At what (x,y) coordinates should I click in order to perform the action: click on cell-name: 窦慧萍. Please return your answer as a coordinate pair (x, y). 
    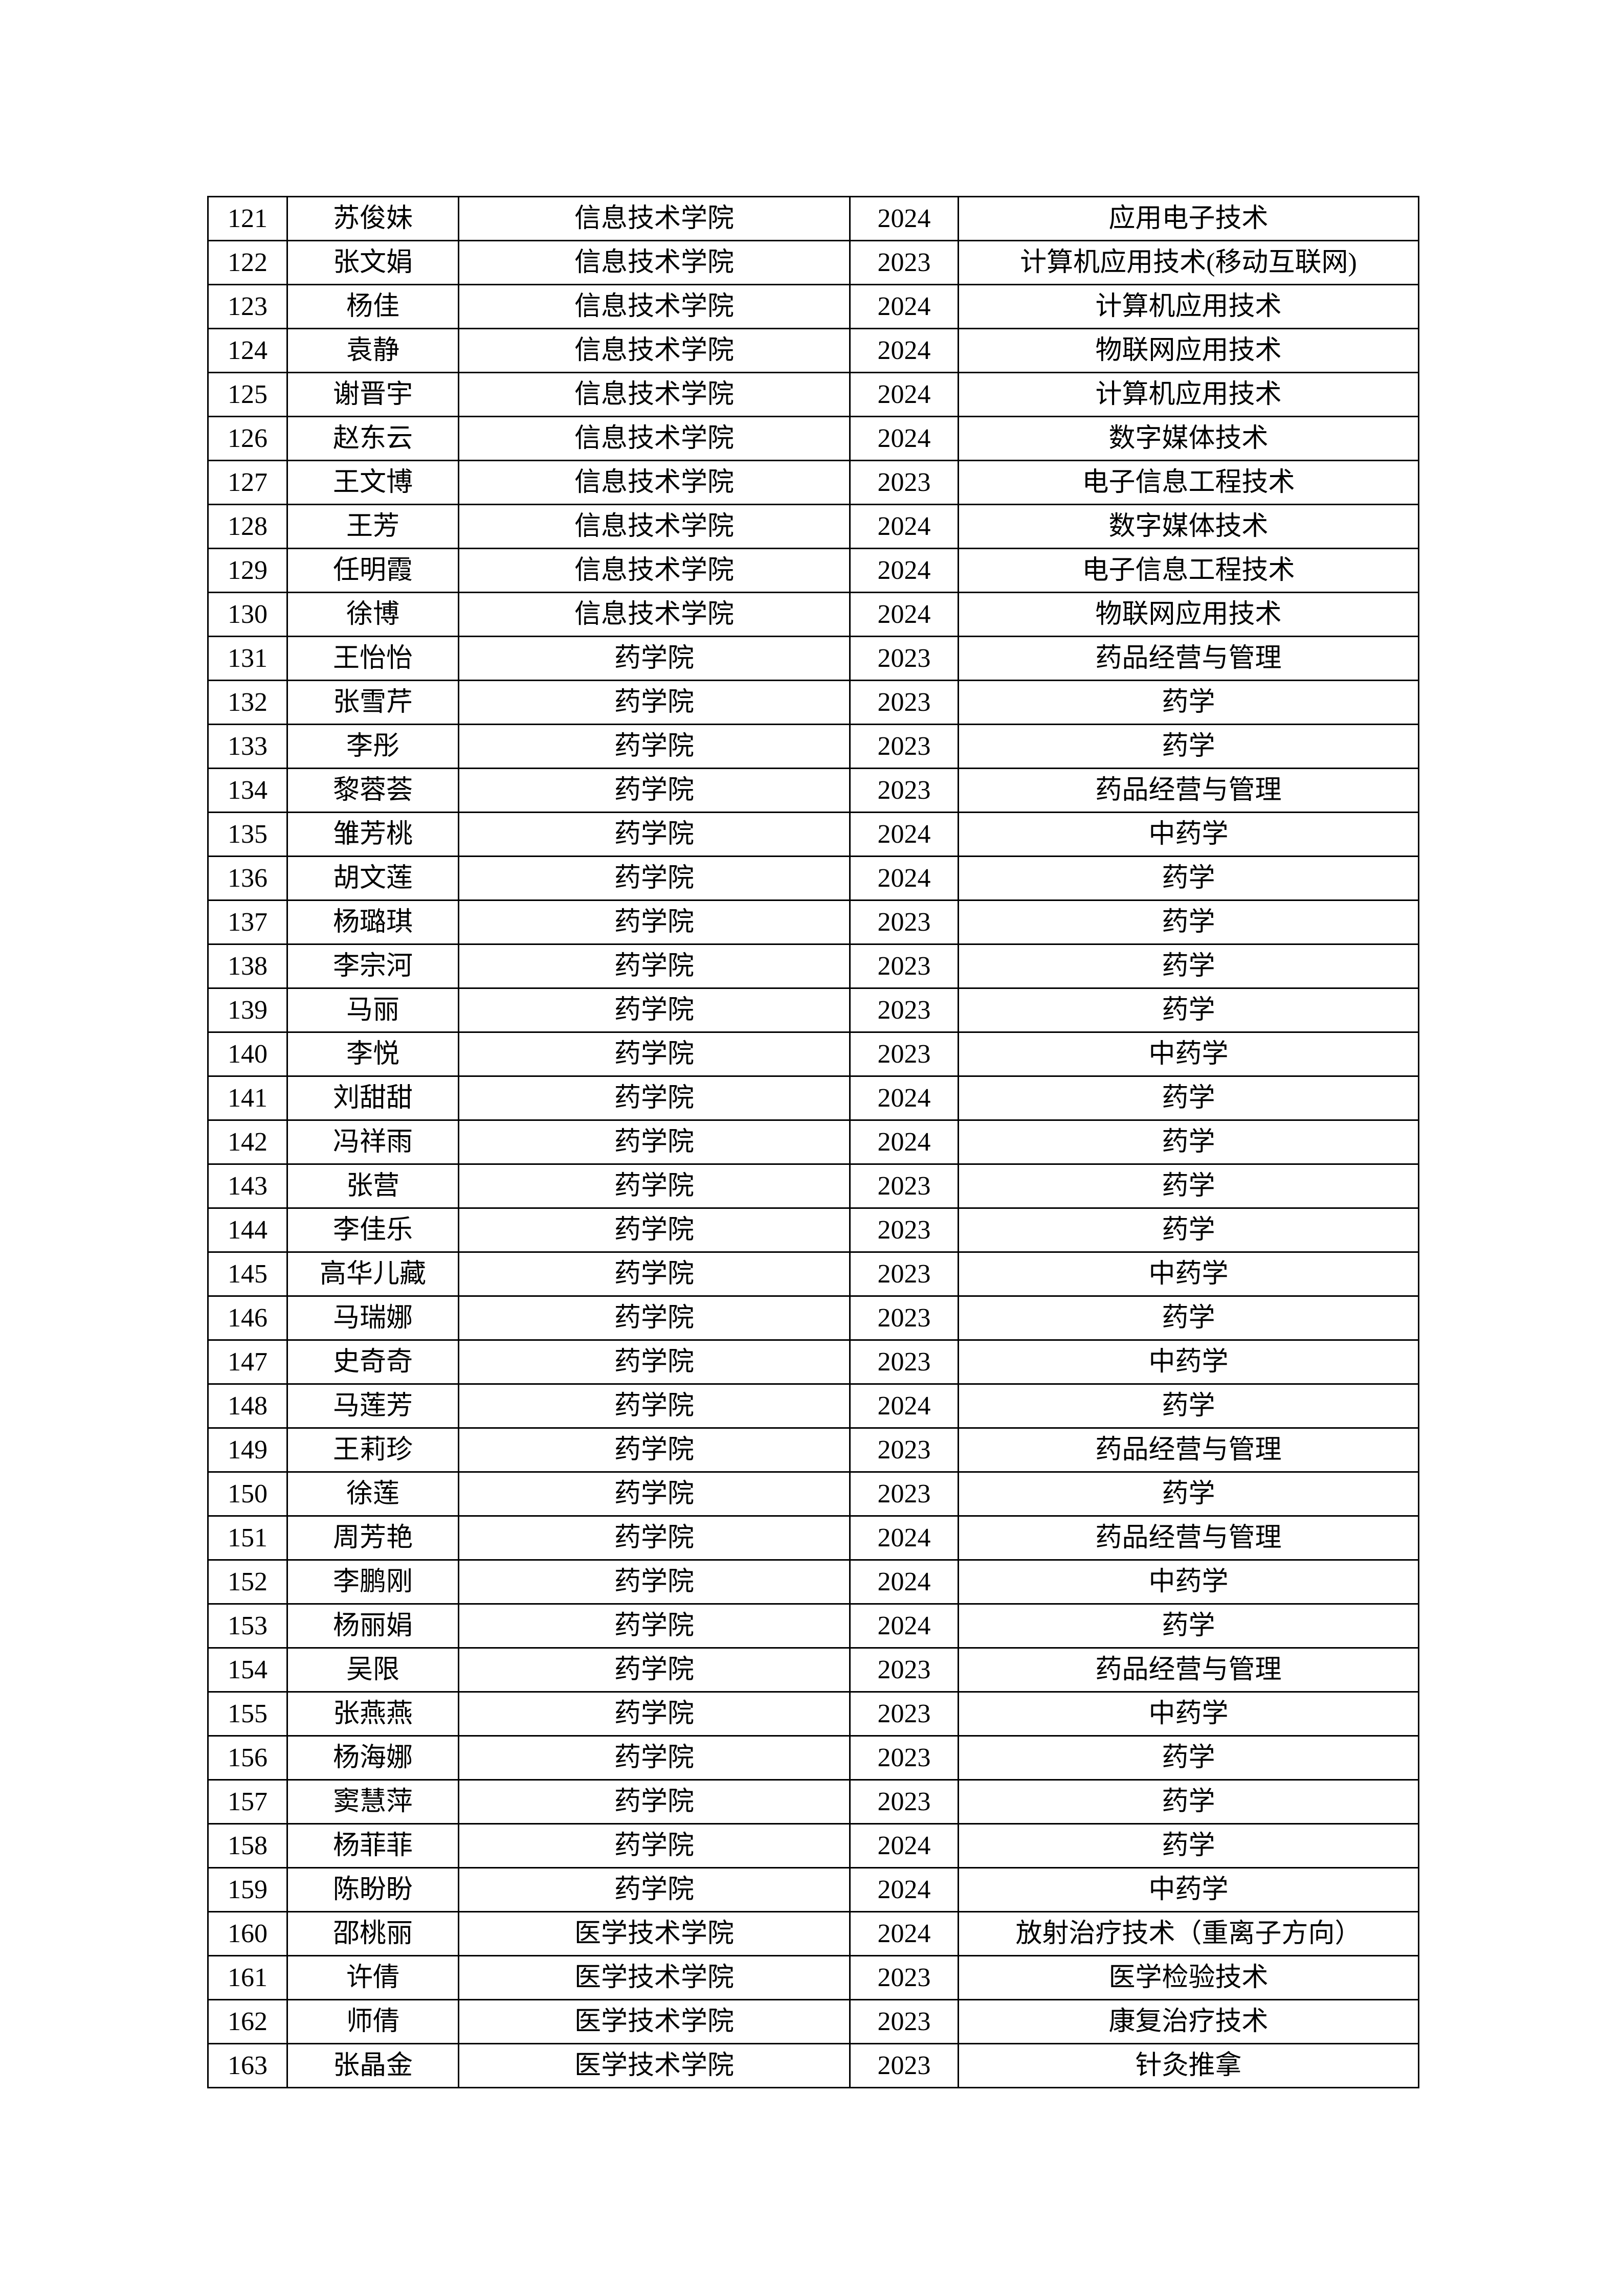
    Looking at the image, I should click on (372, 1802).